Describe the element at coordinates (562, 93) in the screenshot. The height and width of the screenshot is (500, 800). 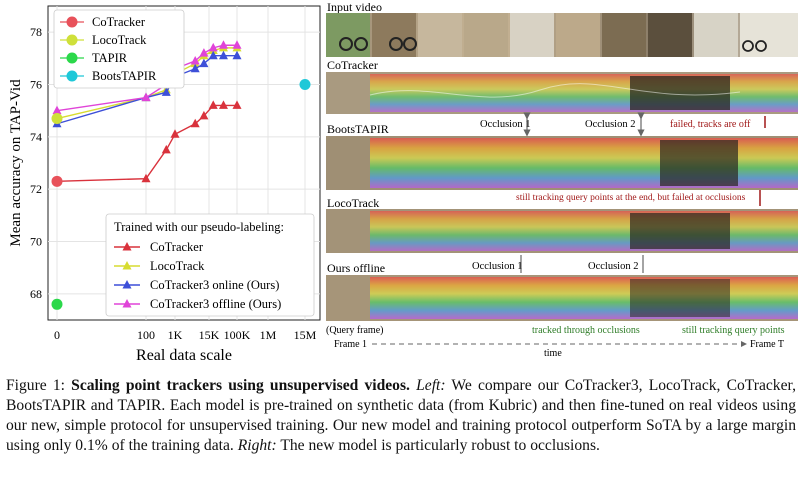
I see `cotracker-tracks-row` at that location.